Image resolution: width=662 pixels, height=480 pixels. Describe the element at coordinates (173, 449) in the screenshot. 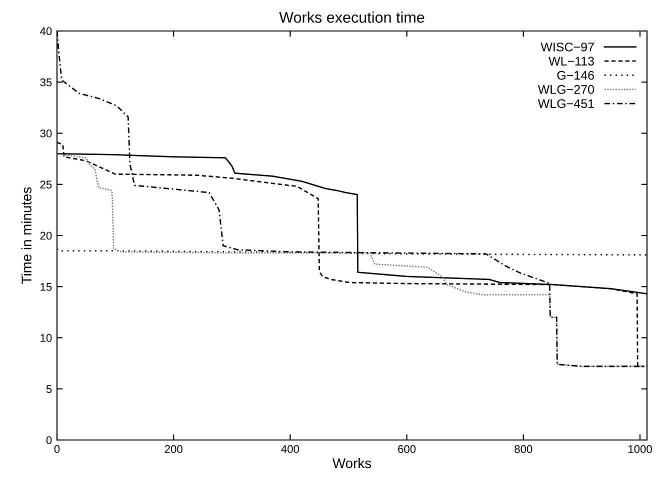

I see `x-tick-label: 200` at that location.